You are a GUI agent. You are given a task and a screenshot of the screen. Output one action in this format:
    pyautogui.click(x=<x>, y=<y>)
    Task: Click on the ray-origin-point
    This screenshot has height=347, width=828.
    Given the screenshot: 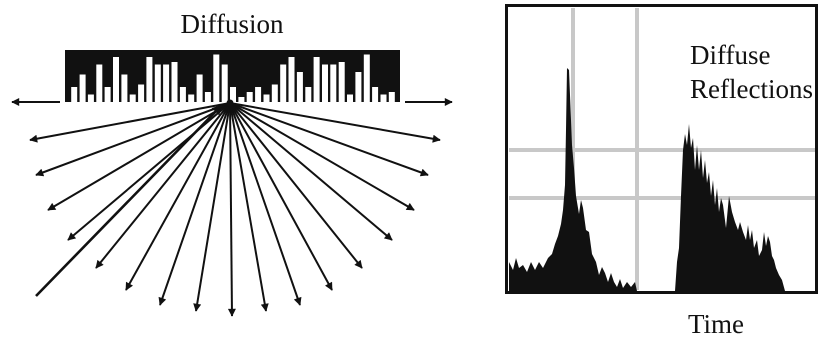 What is the action you would take?
    pyautogui.click(x=230, y=103)
    